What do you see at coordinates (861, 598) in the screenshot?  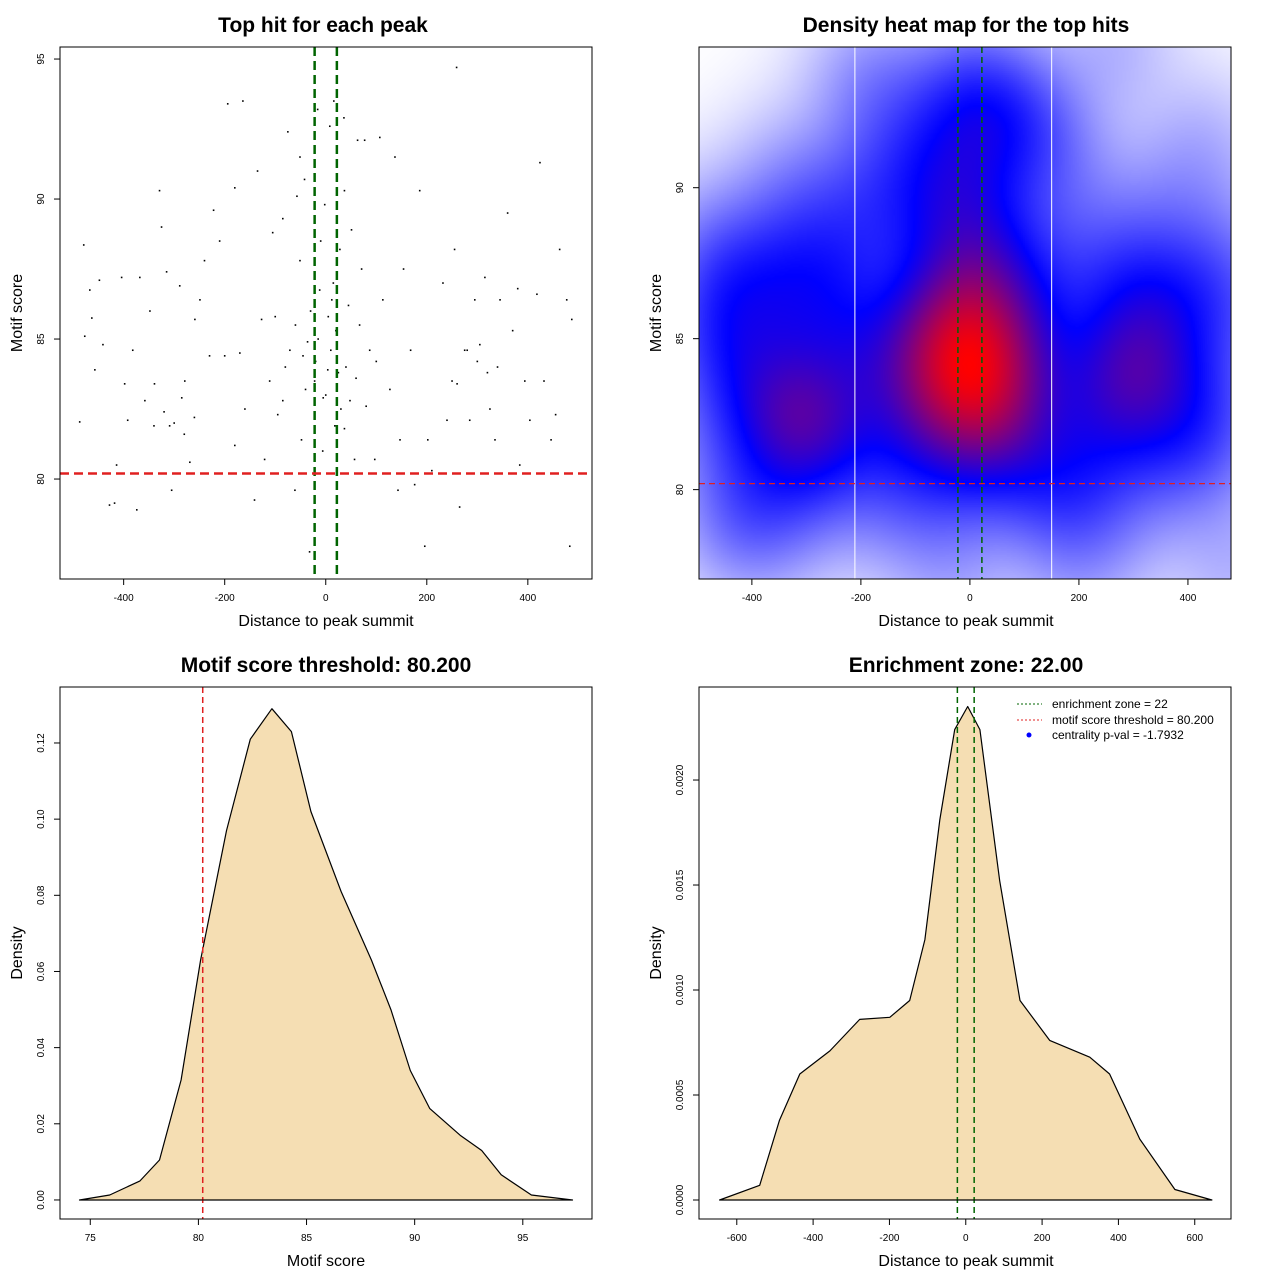 I see `x-tick-label: -200` at bounding box center [861, 598].